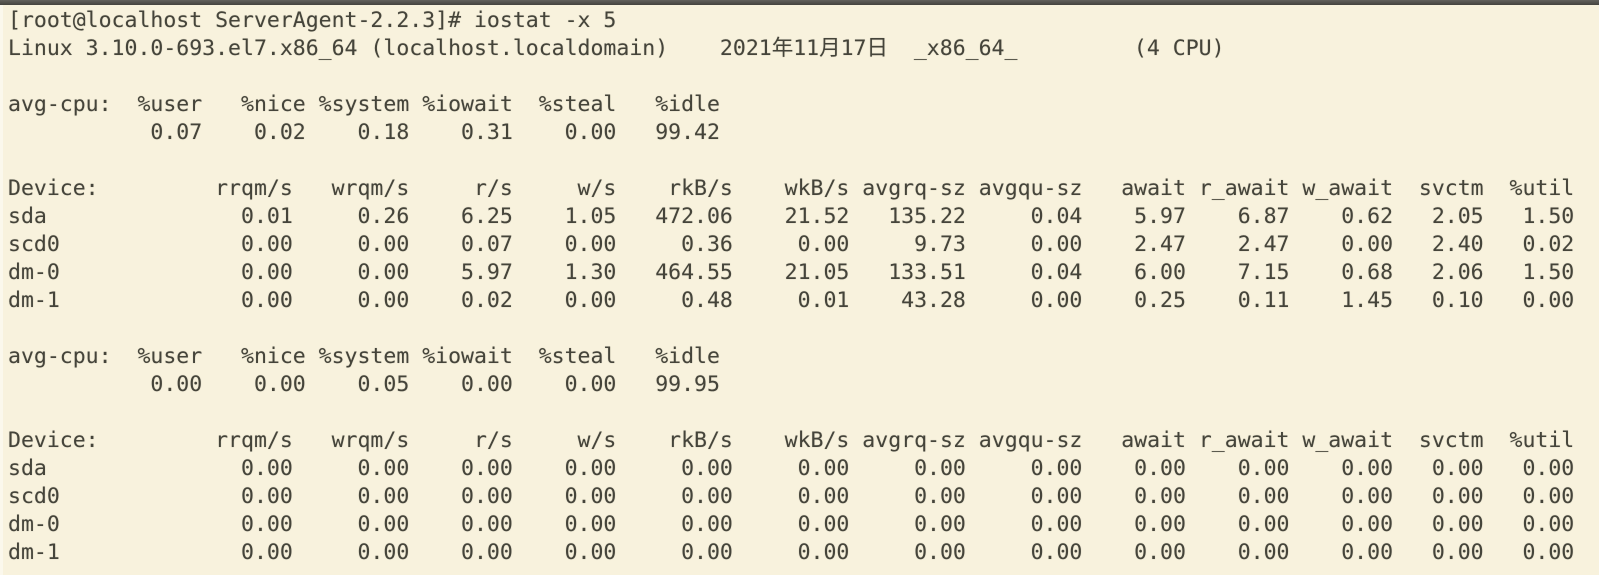 The height and width of the screenshot is (575, 1599). Describe the element at coordinates (1, 290) in the screenshot. I see `window-left-edge` at that location.